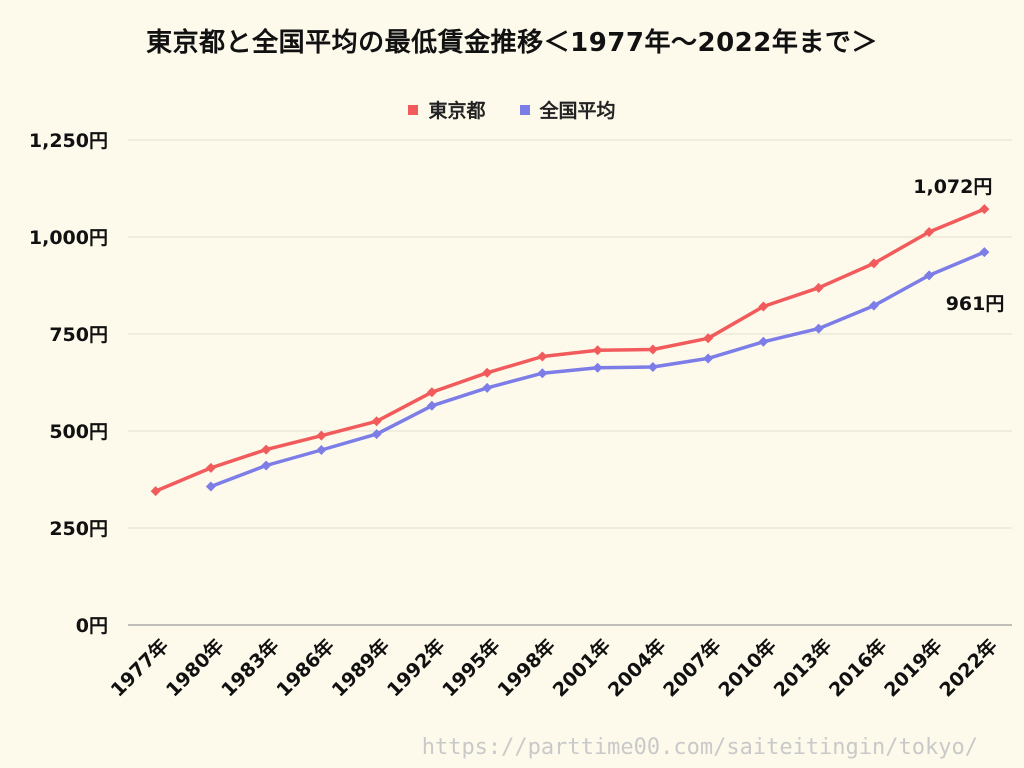 The width and height of the screenshot is (1024, 768). What do you see at coordinates (577, 111) in the screenshot?
I see `legend-label-national: 全国平均` at bounding box center [577, 111].